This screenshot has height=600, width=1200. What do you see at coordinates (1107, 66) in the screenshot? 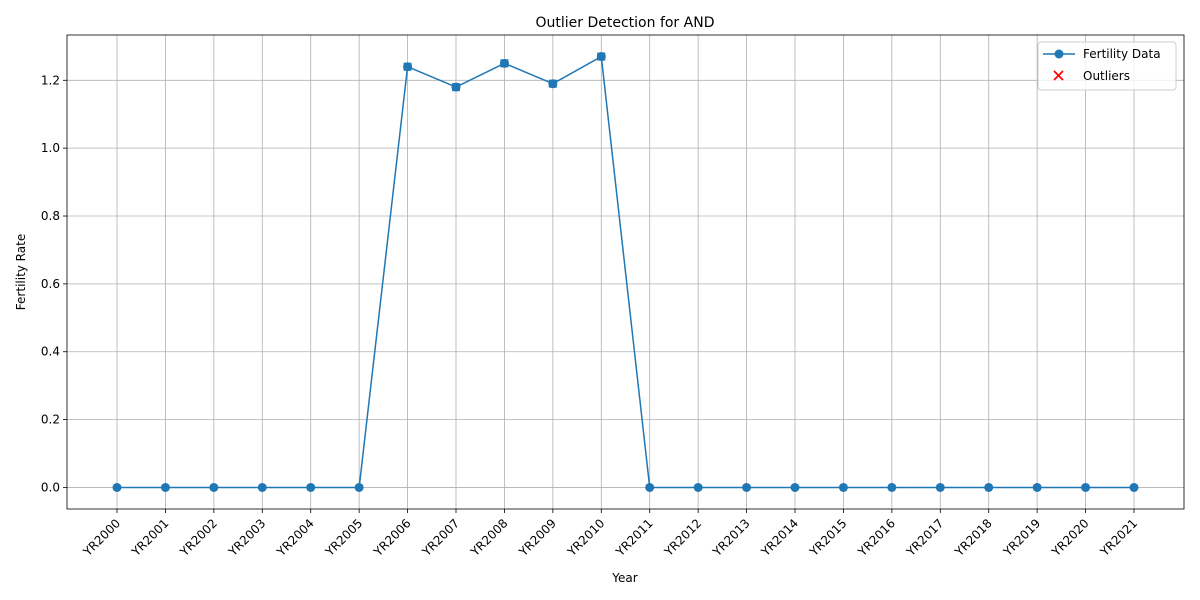
I see `legend: Fertility Data Outliers` at bounding box center [1107, 66].